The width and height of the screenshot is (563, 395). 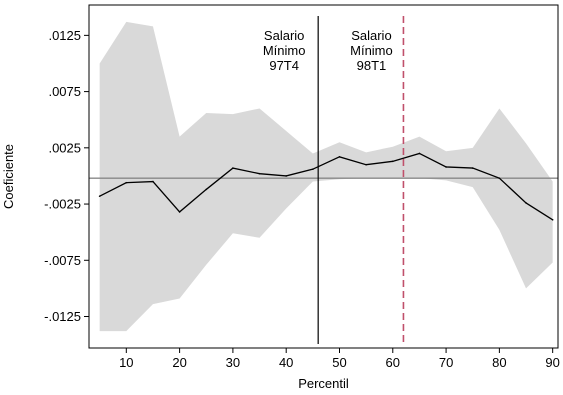 I want to click on x-tick-label: 90, so click(x=552, y=362).